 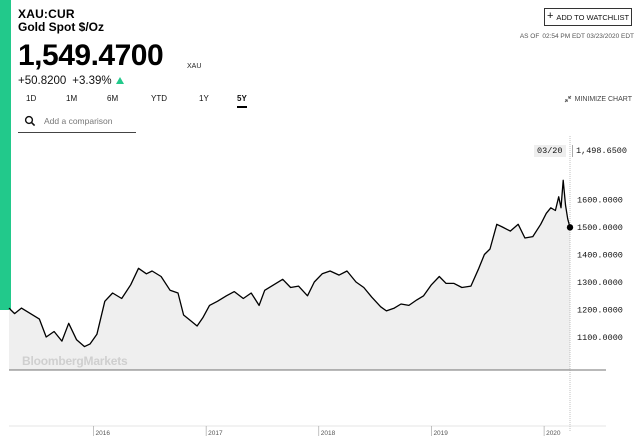 I want to click on add-to-watchlist-label: ADD TO WATCHLIST, so click(x=593, y=17).